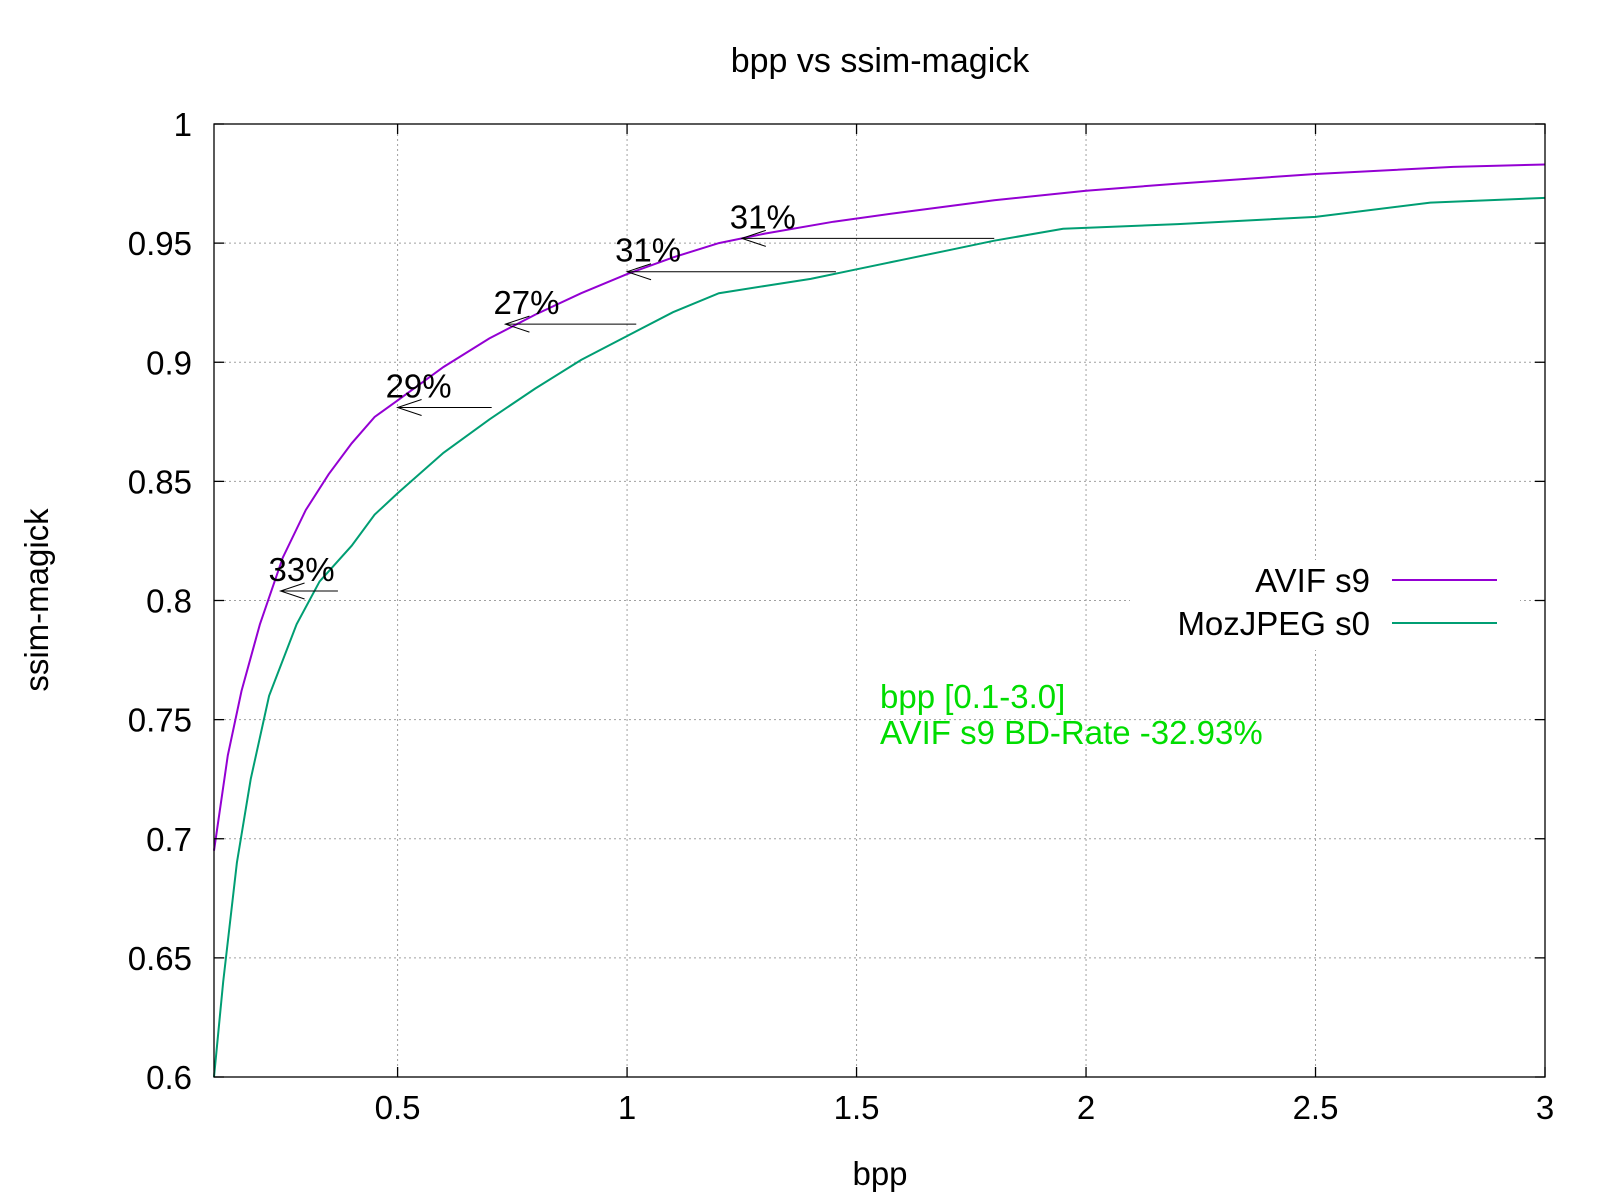  I want to click on y-tick-label: 0.7, so click(169, 839).